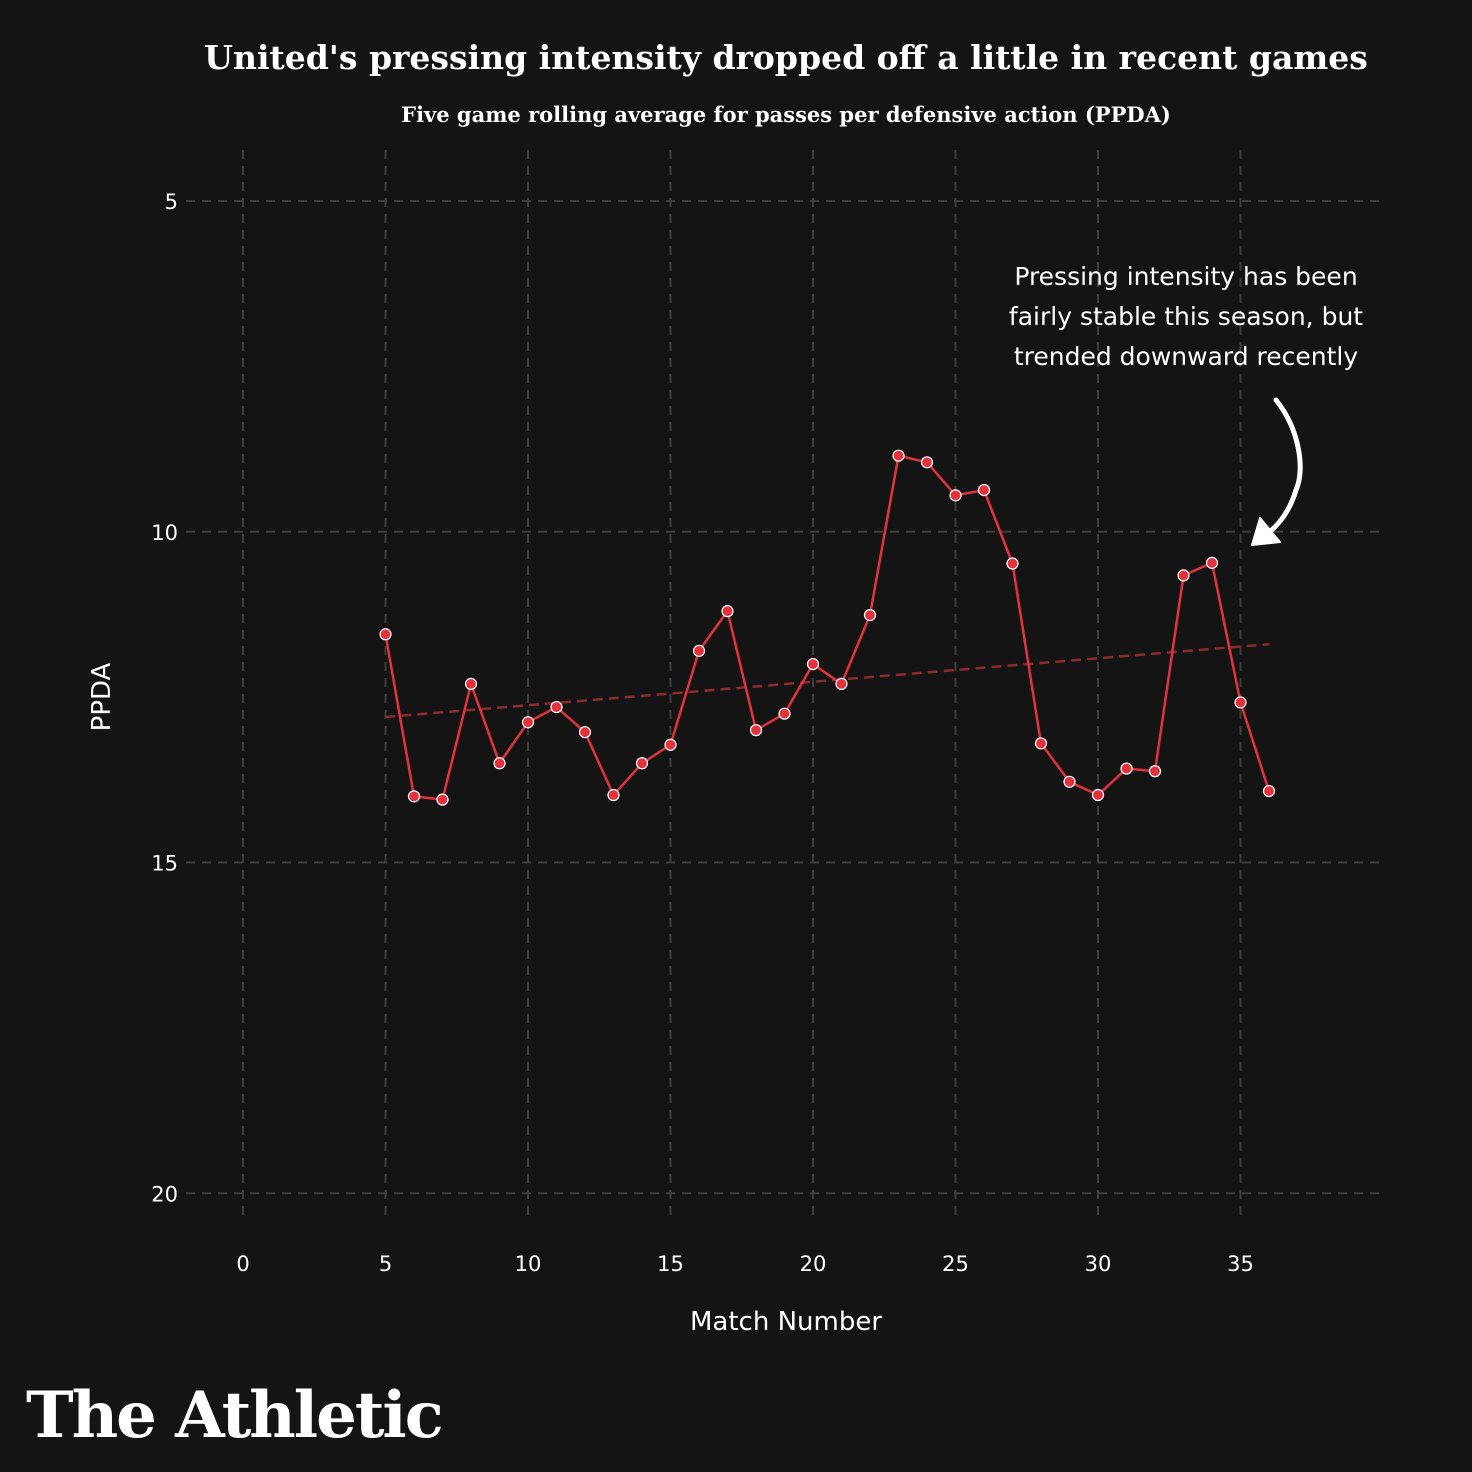 This screenshot has height=1472, width=1472. I want to click on trend-layer, so click(827, 680).